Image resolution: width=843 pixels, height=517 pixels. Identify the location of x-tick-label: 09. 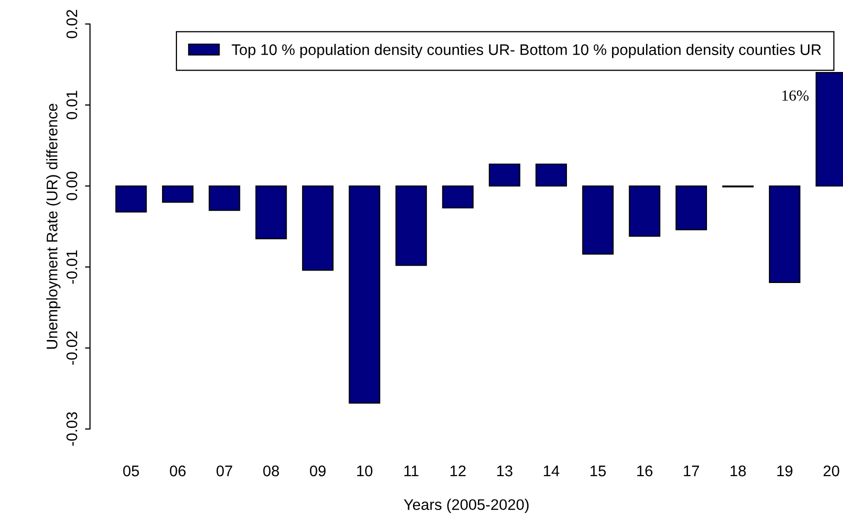
(318, 471).